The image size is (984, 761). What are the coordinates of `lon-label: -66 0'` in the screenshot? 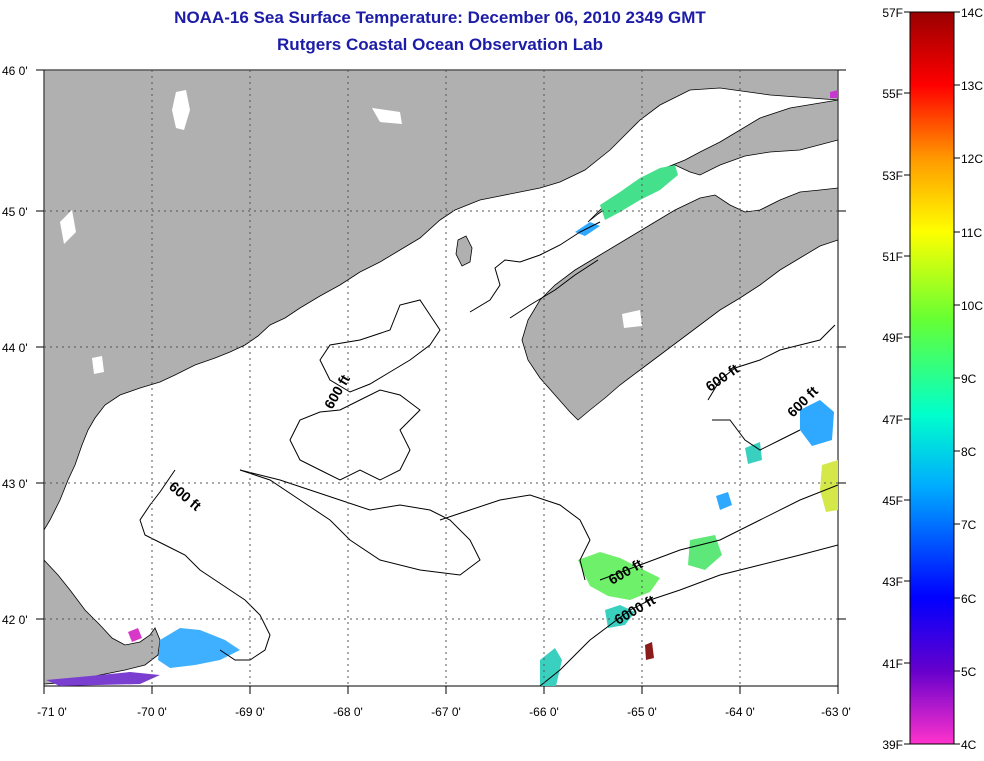 It's located at (544, 712).